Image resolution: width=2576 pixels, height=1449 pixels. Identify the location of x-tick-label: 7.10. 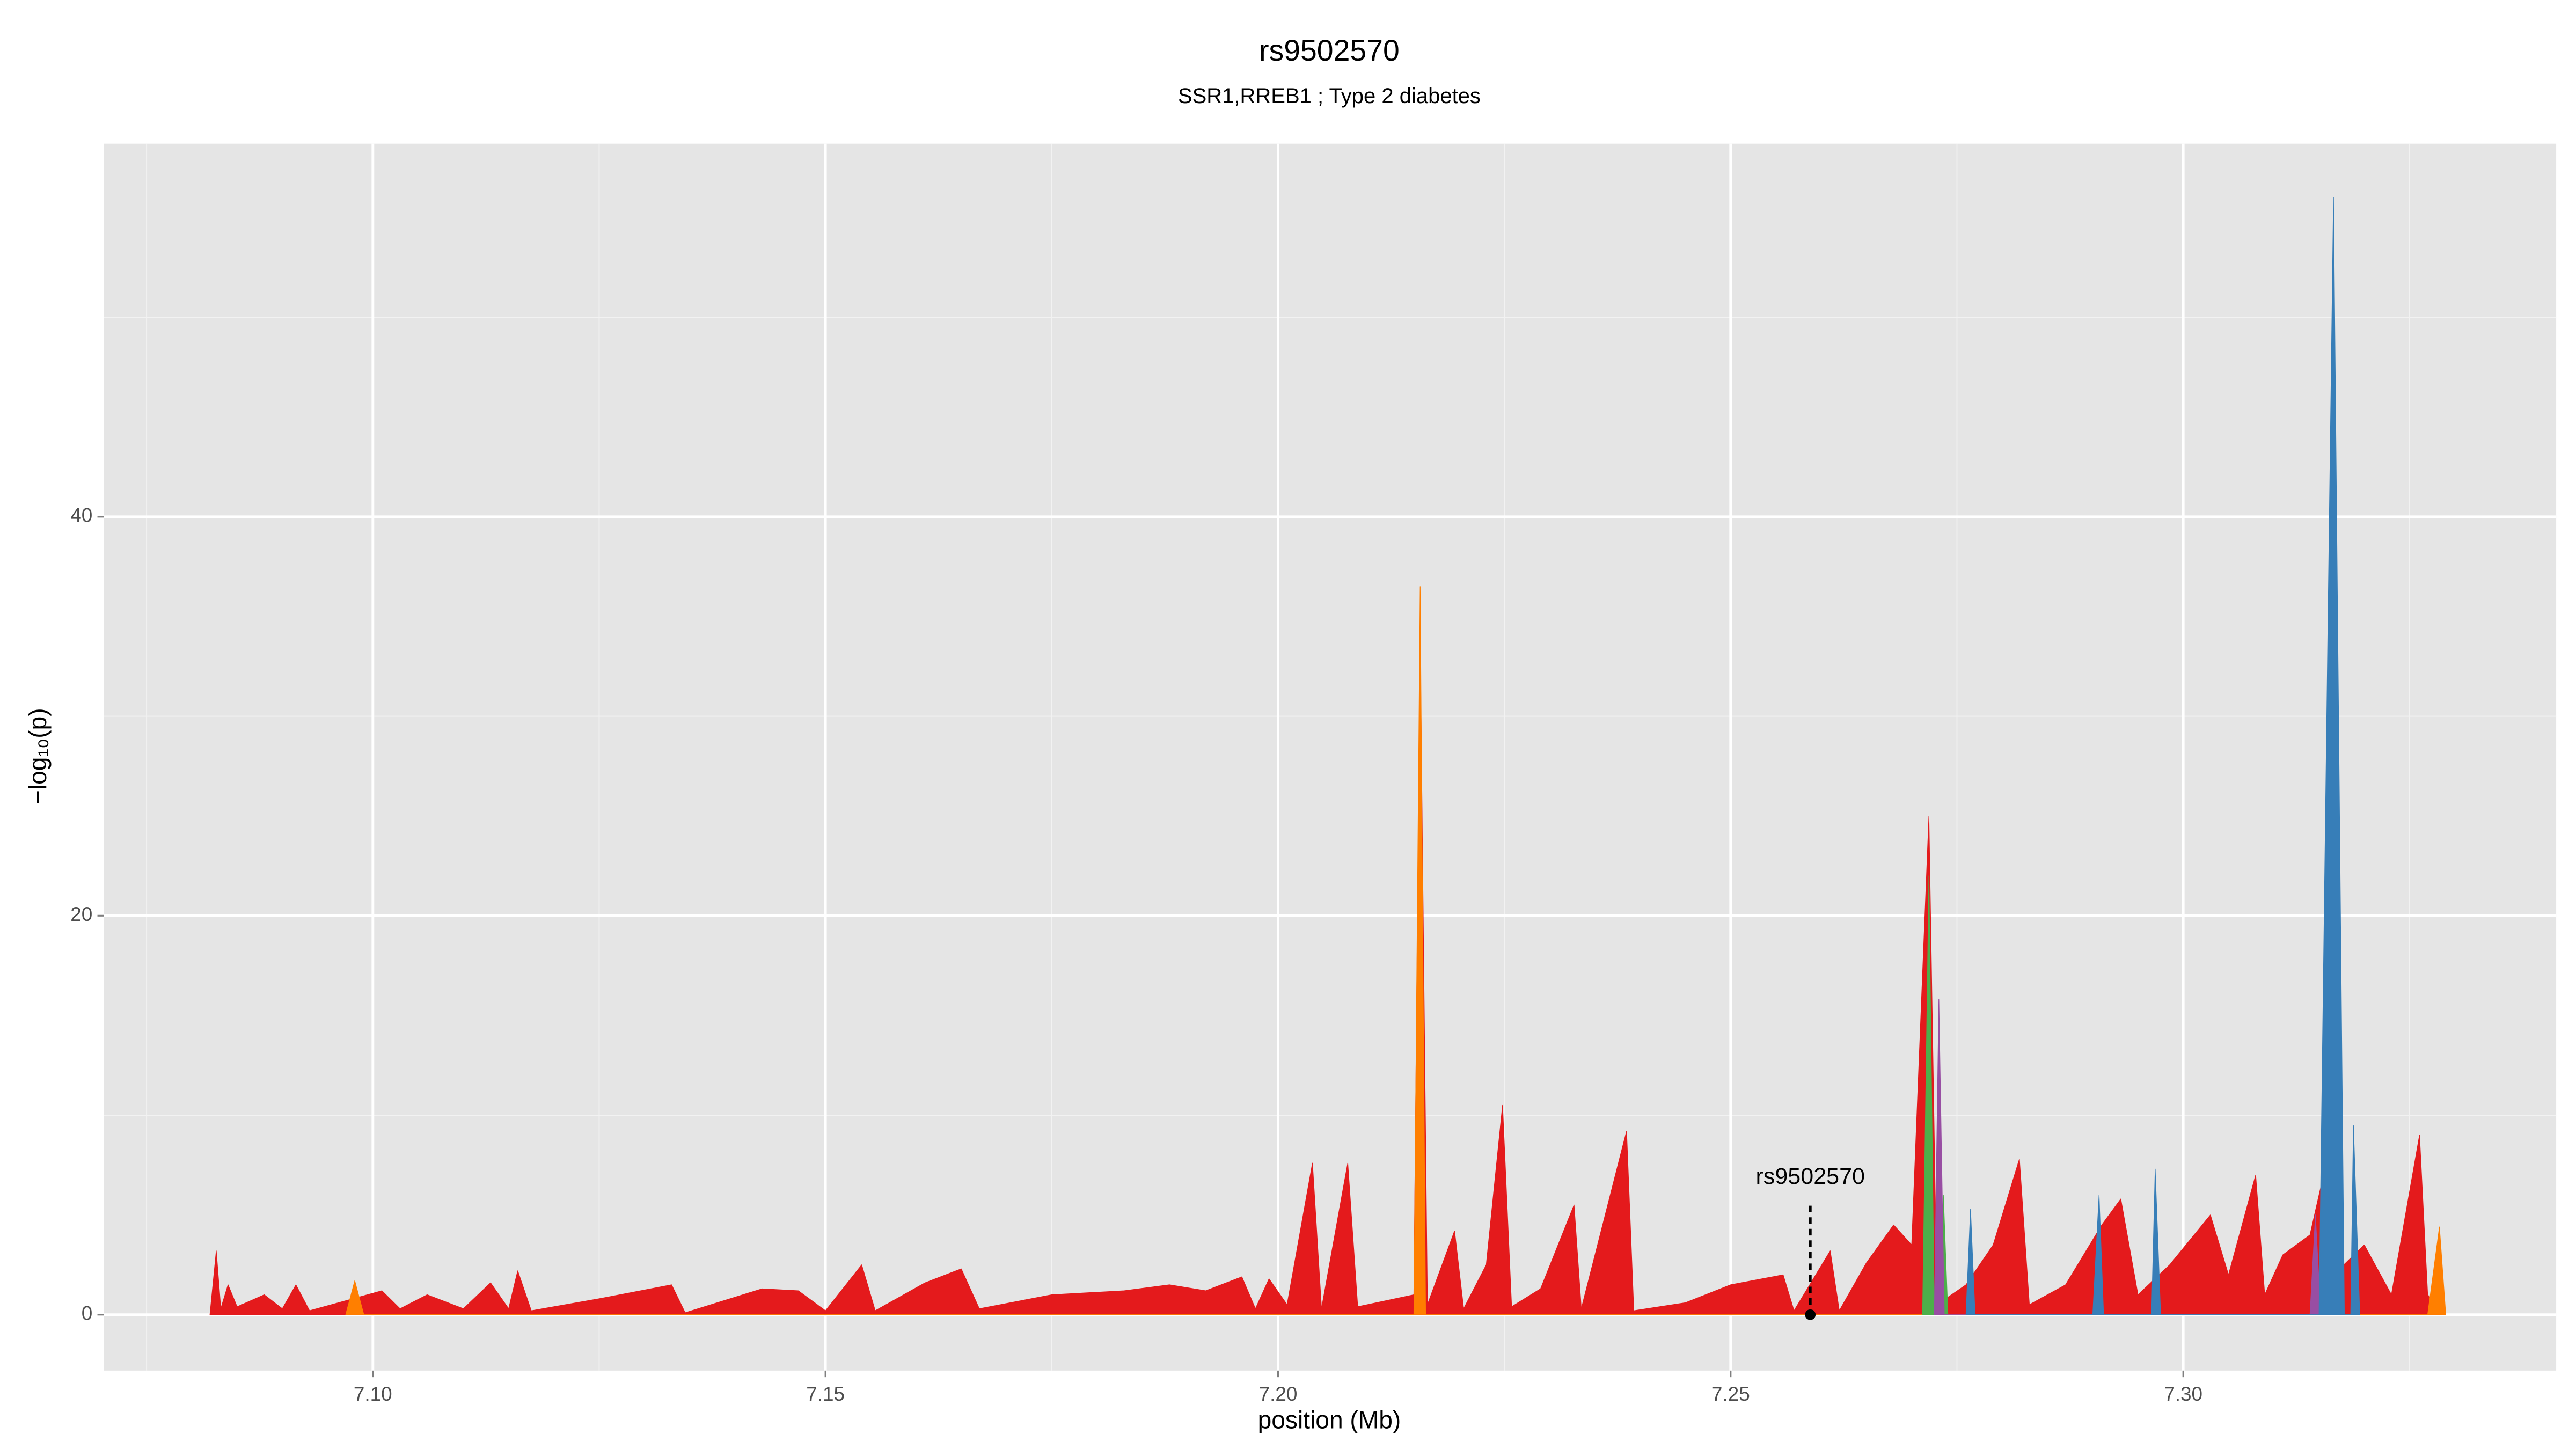
(373, 1394).